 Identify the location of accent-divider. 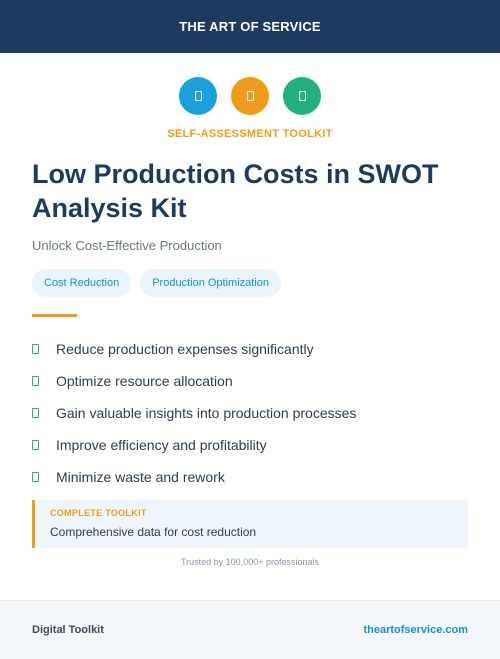
(54, 315).